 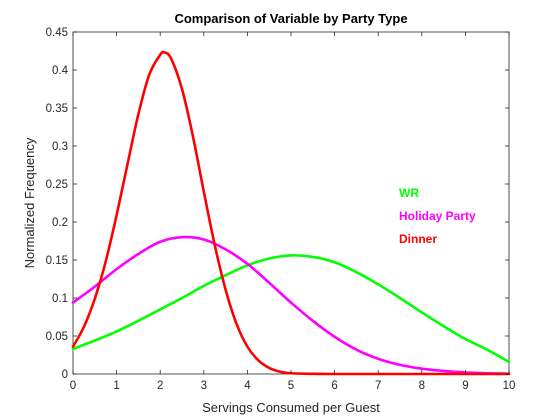 What do you see at coordinates (509, 386) in the screenshot?
I see `x-tick-label: 10` at bounding box center [509, 386].